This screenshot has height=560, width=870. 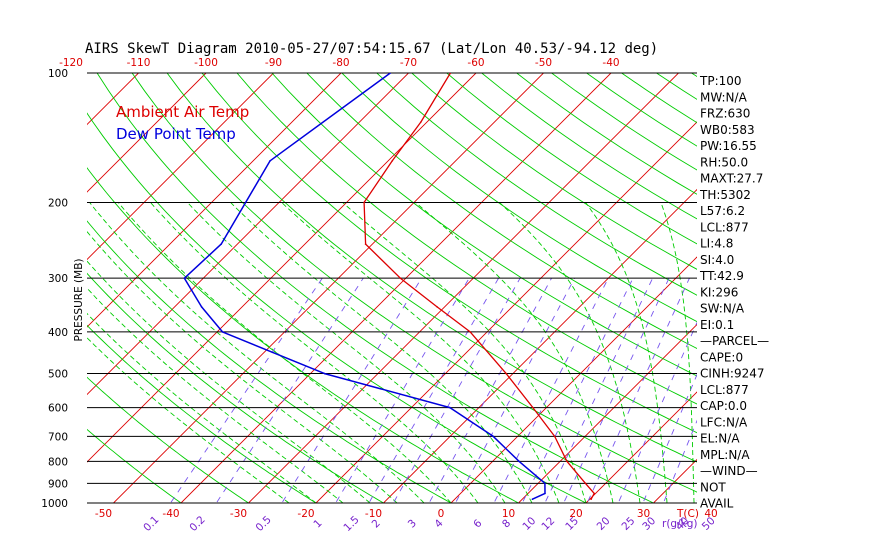 What do you see at coordinates (713, 487) in the screenshot?
I see `stability-index-label: NOT` at bounding box center [713, 487].